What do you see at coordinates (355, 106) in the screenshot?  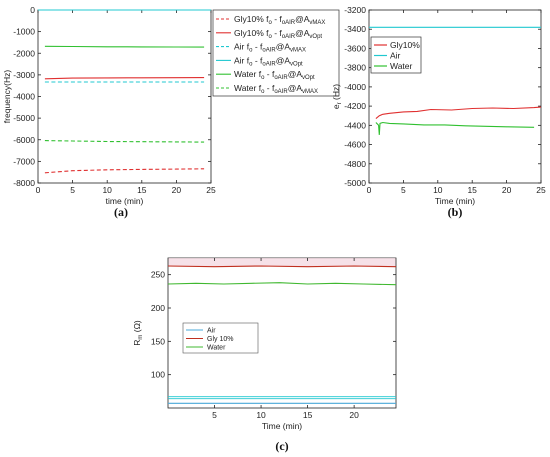 I see `y-tick-label: -4200` at bounding box center [355, 106].